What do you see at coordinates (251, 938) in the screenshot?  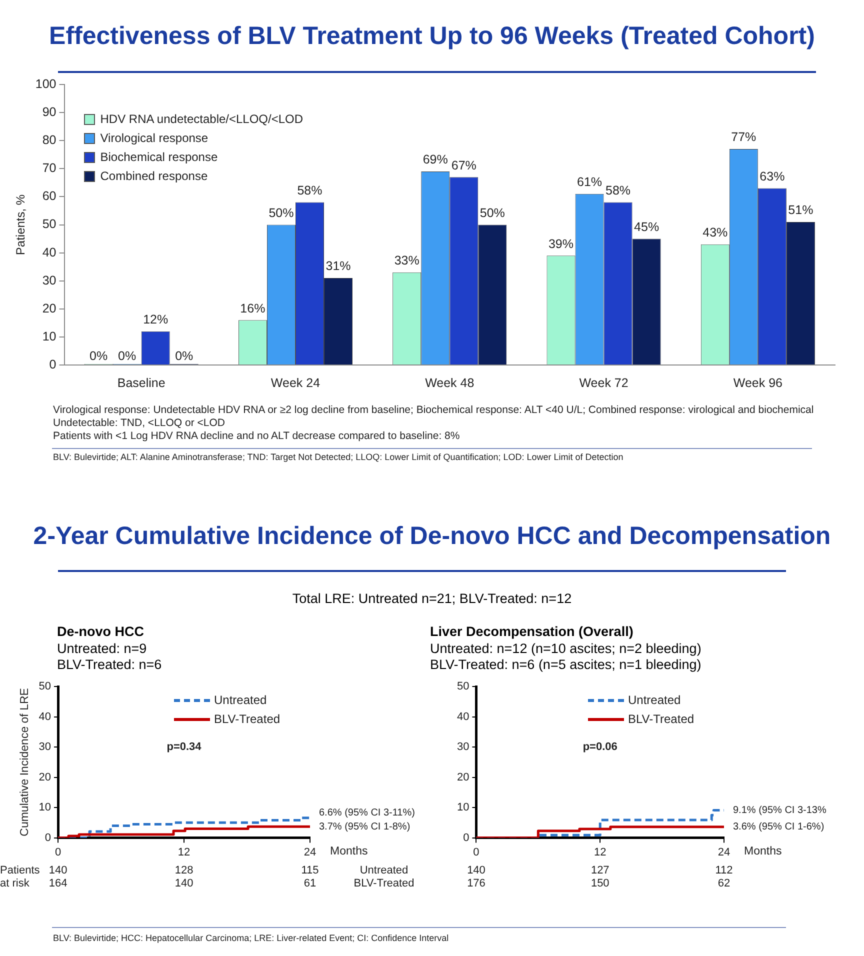 I see `text: BLV: Bulevirtide; HCC: Hepatocellular Carcinoma; LRE: Liver-related Event; CI: Confidence Interval` at bounding box center [251, 938].